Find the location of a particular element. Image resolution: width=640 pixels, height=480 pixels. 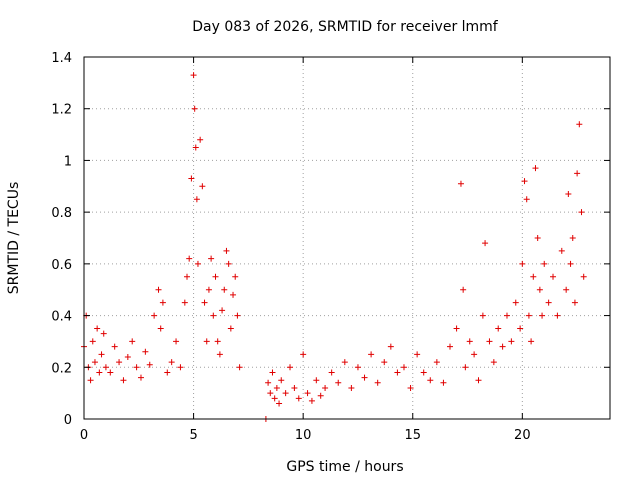

x-tick-label: 10 is located at coordinates (303, 435).